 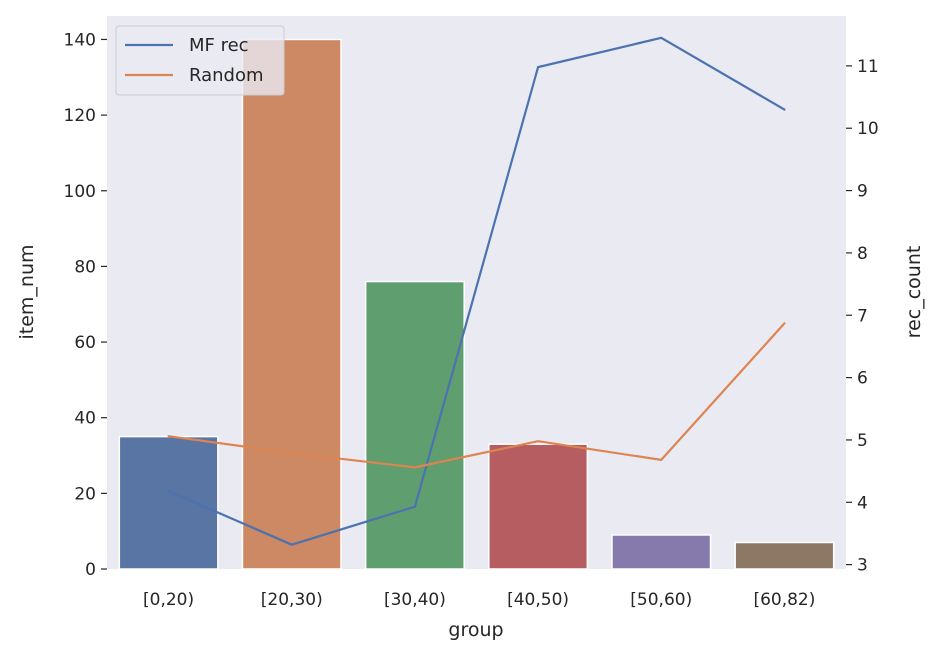 I want to click on right-tick-label: 6, so click(x=862, y=379).